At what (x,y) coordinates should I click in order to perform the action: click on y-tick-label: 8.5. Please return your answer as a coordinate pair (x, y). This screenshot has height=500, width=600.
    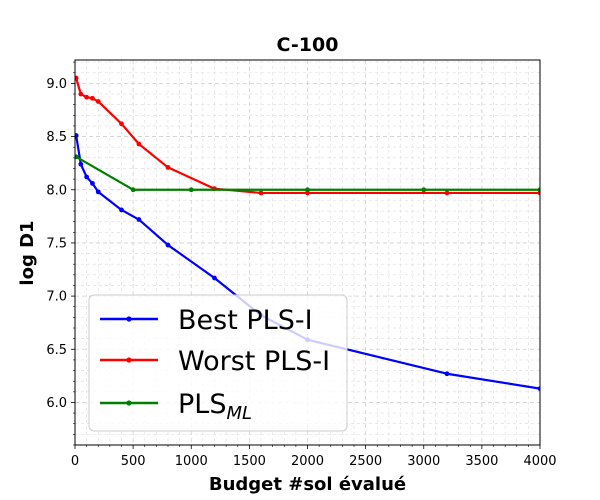
    Looking at the image, I should click on (56, 137).